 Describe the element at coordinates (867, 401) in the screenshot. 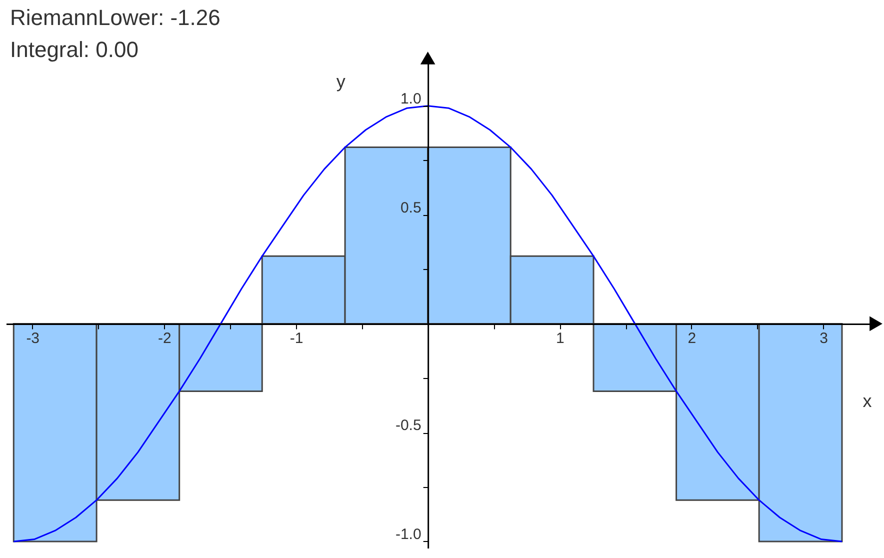

I see `x-axis-title: x` at that location.